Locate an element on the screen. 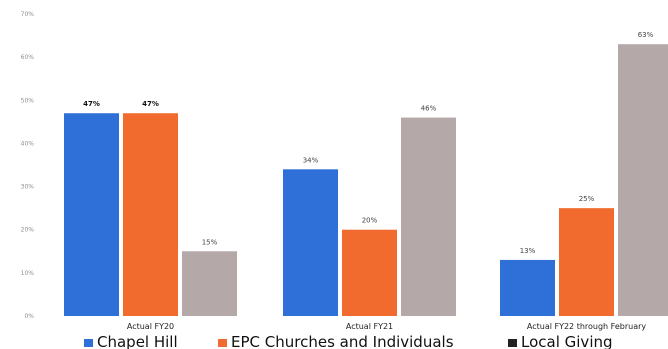 The width and height of the screenshot is (668, 349). y-tick-label: 60% is located at coordinates (28, 57).